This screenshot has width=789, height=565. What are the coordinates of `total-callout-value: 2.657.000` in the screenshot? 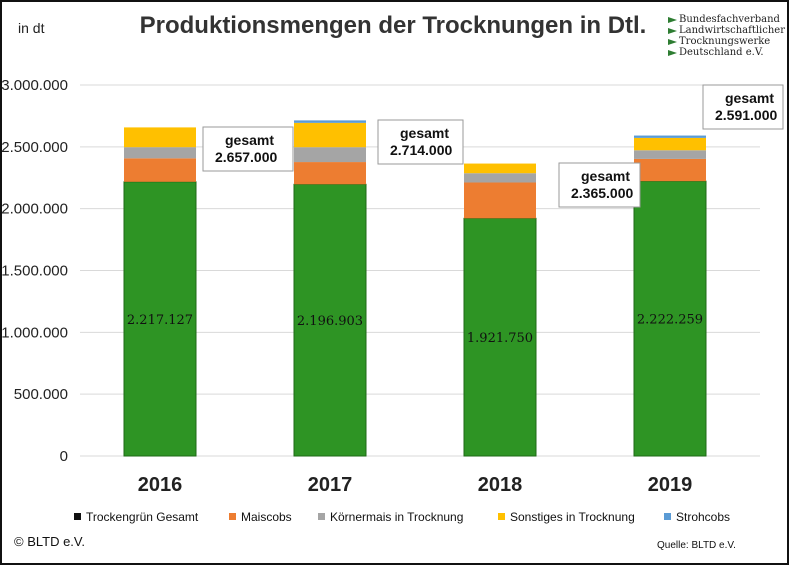 It's located at (246, 157).